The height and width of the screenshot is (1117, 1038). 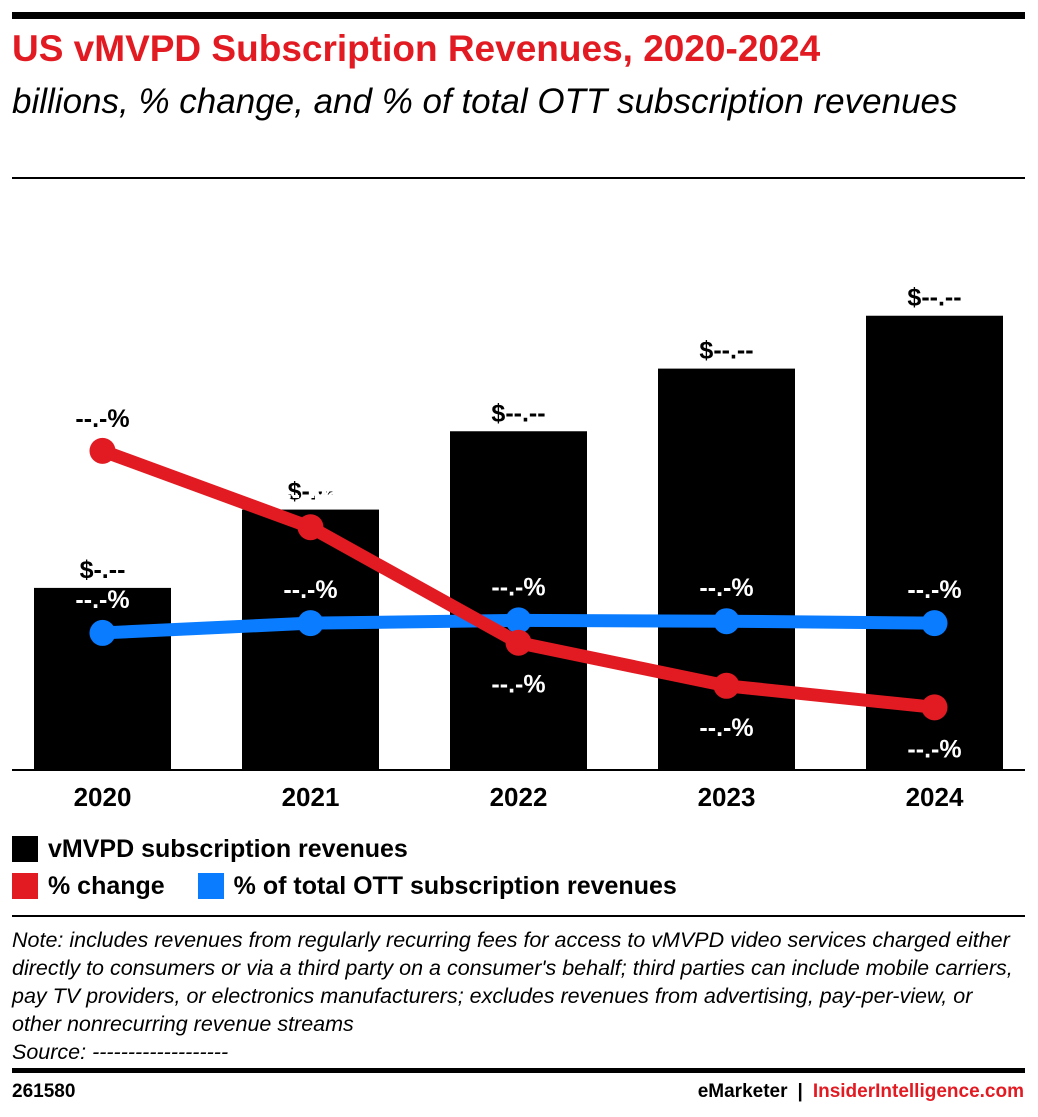 I want to click on change-point-2023, so click(x=726, y=685).